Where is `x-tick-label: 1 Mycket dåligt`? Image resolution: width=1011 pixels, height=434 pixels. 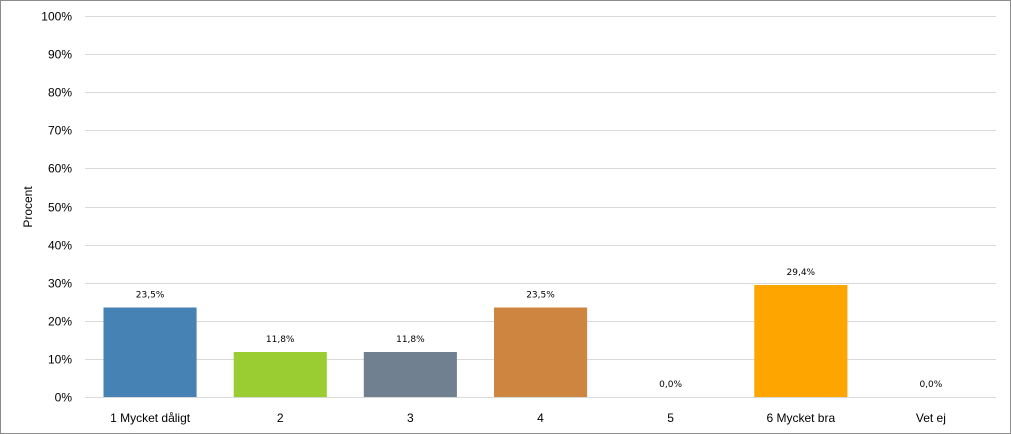 x-tick-label: 1 Mycket dåligt is located at coordinates (150, 418).